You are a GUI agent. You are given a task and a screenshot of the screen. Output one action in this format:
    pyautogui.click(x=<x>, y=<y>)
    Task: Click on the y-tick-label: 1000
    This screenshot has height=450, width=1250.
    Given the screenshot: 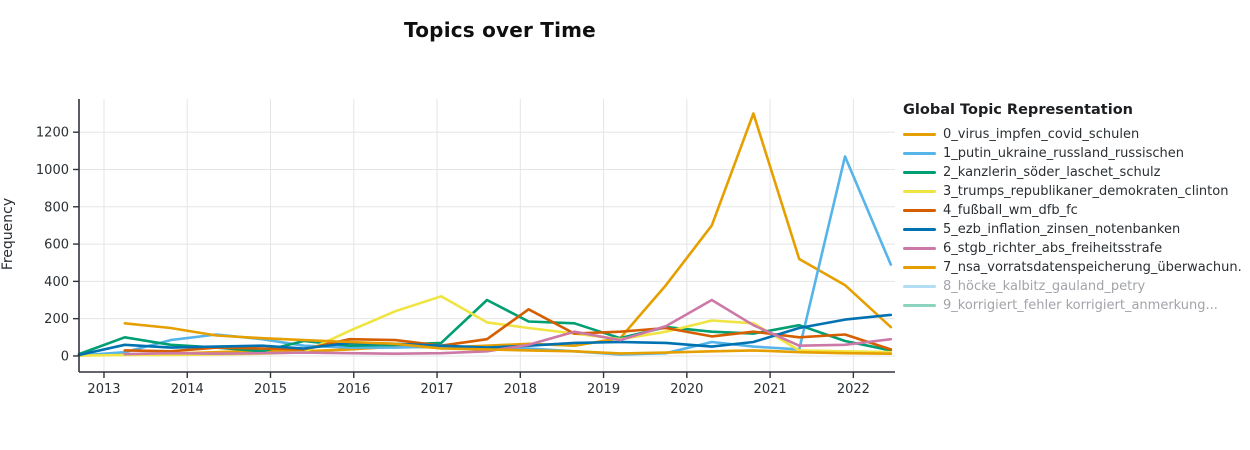 What is the action you would take?
    pyautogui.click(x=52, y=170)
    